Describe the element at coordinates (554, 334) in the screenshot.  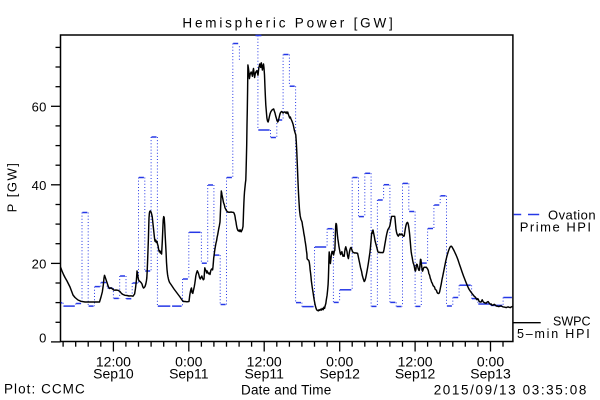
I see `svg-text: 5–min HPI` at that location.